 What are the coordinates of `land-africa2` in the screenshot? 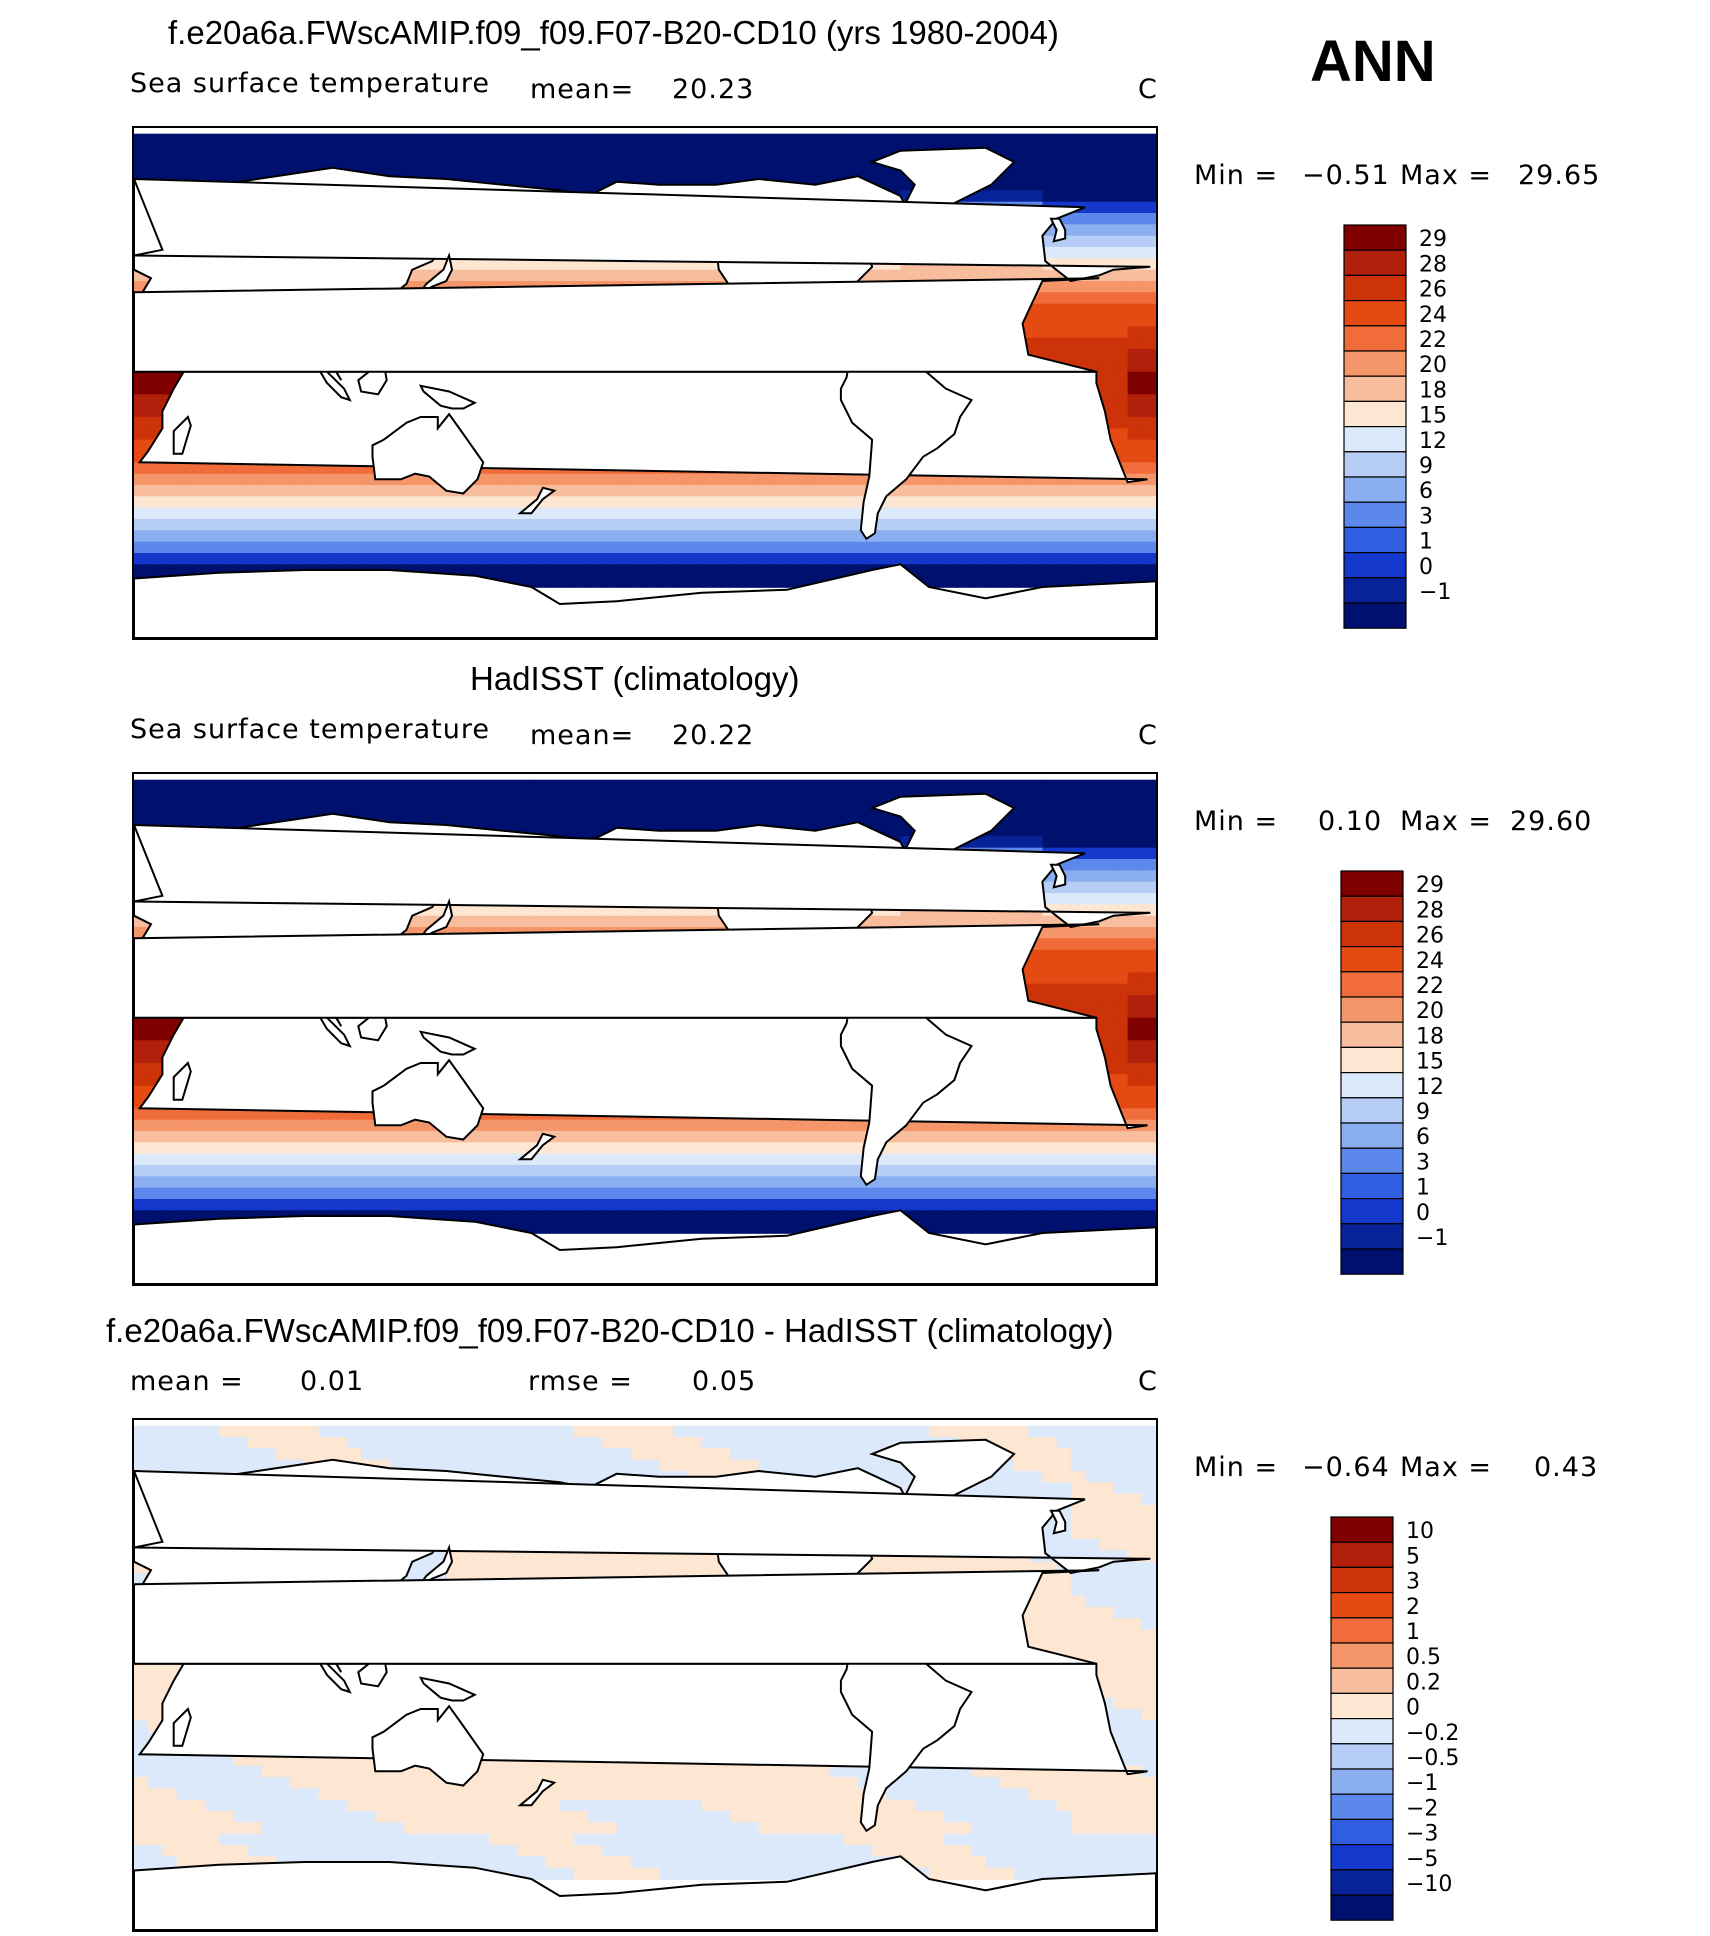 It's located at (617, 1617).